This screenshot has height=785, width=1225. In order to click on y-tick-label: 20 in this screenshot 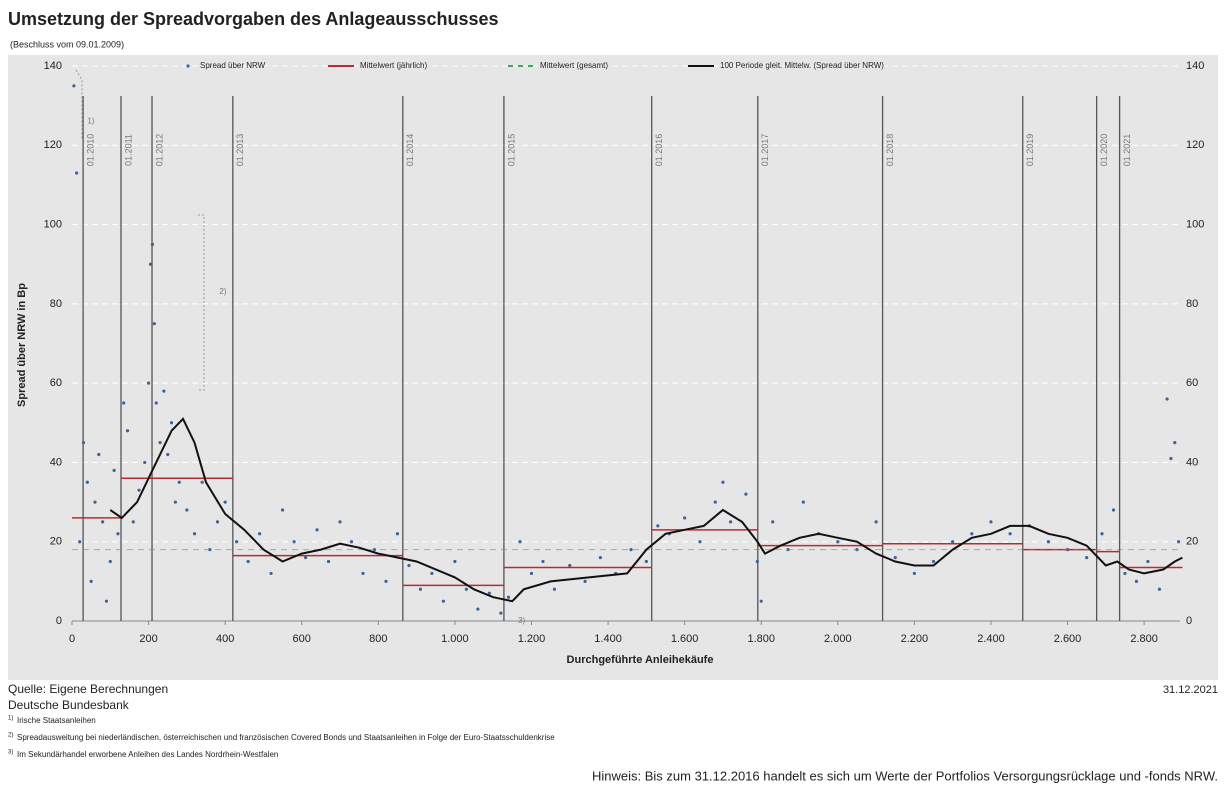, I will do `click(56, 542)`.